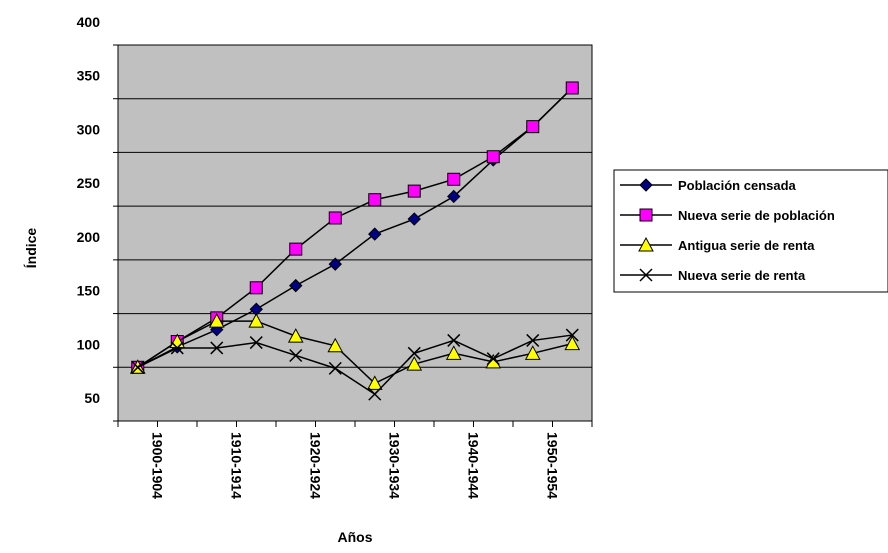  What do you see at coordinates (474, 465) in the screenshot?
I see `x-tick-label: 1940-1944` at bounding box center [474, 465].